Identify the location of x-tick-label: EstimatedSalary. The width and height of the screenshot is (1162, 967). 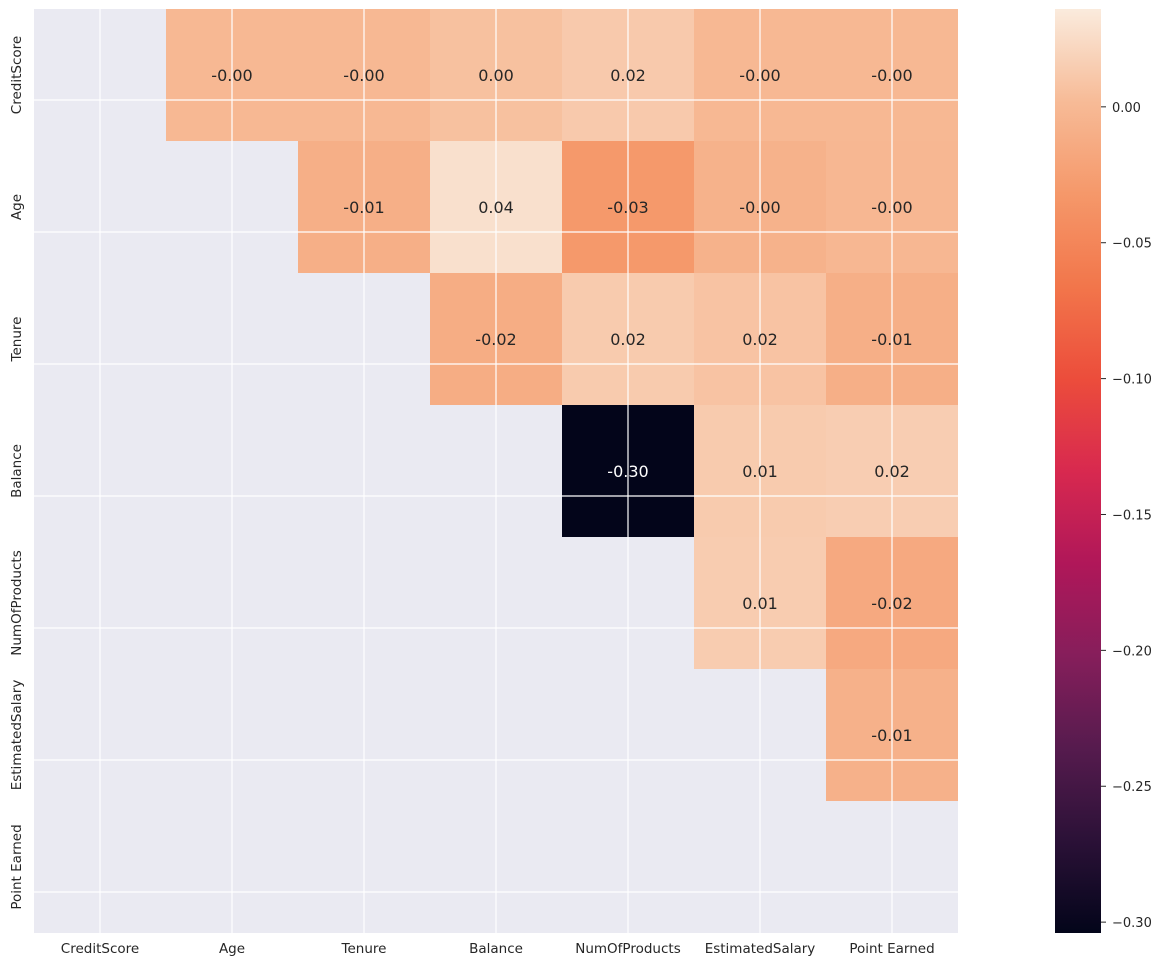
(760, 949).